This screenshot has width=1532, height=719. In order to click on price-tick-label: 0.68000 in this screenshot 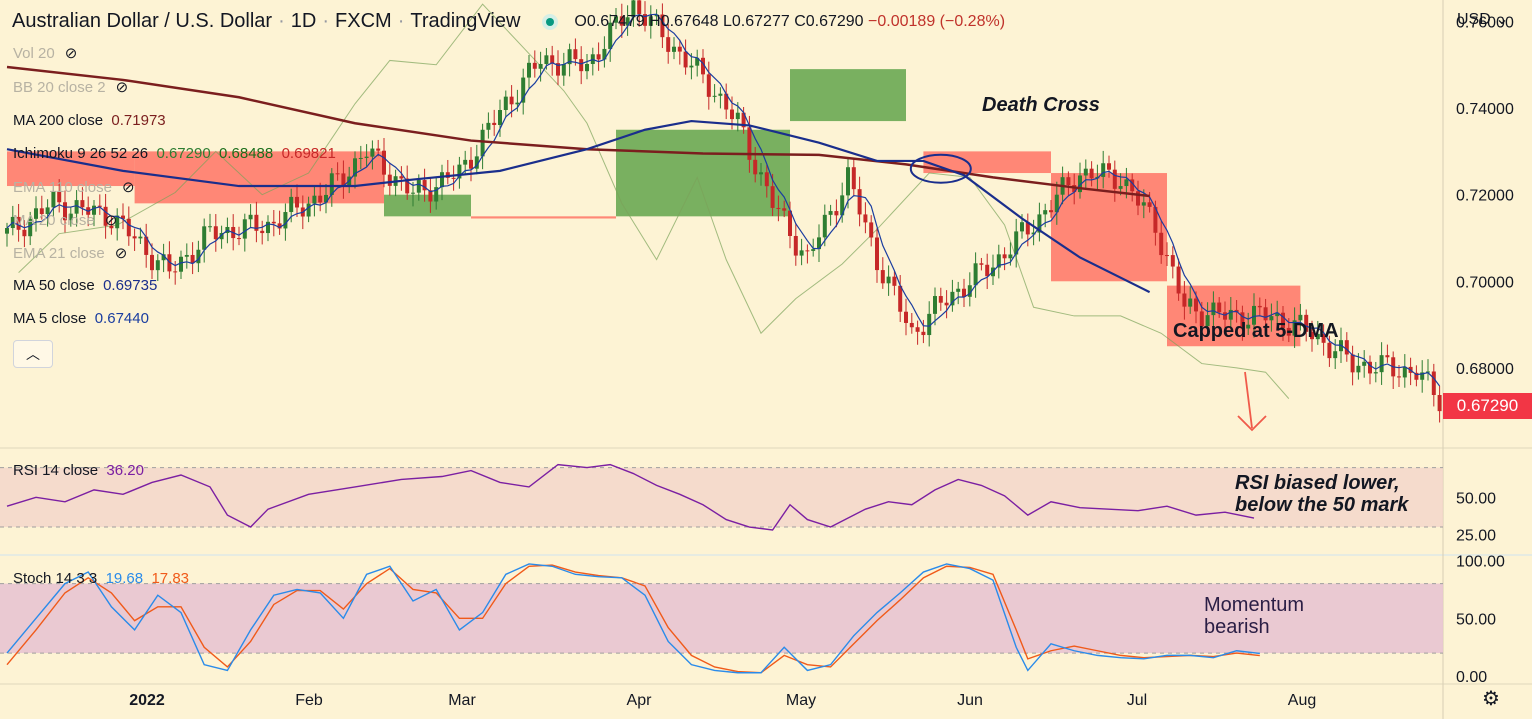, I will do `click(1485, 369)`.